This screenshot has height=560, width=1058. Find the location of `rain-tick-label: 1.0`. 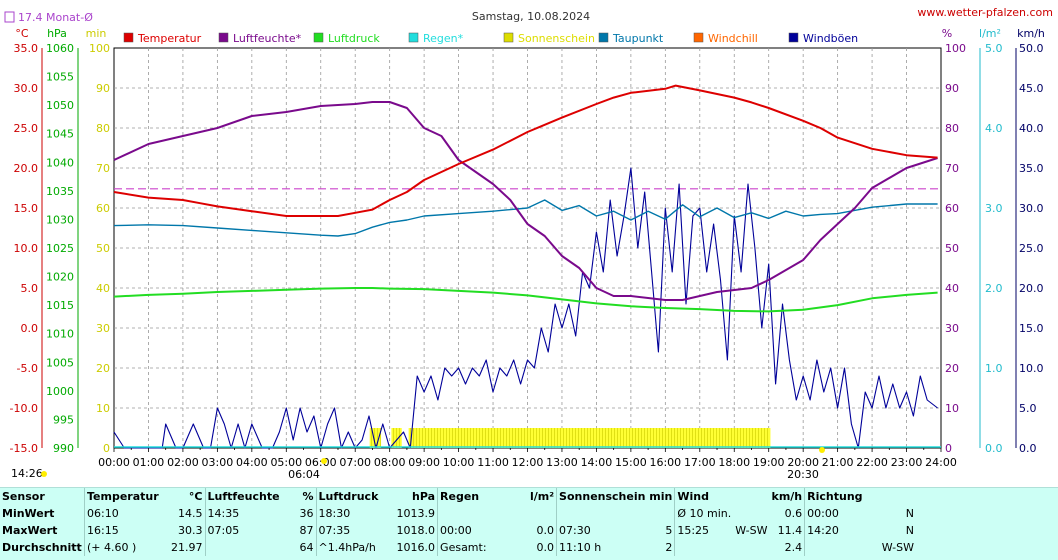

rain-tick-label: 1.0 is located at coordinates (994, 368).